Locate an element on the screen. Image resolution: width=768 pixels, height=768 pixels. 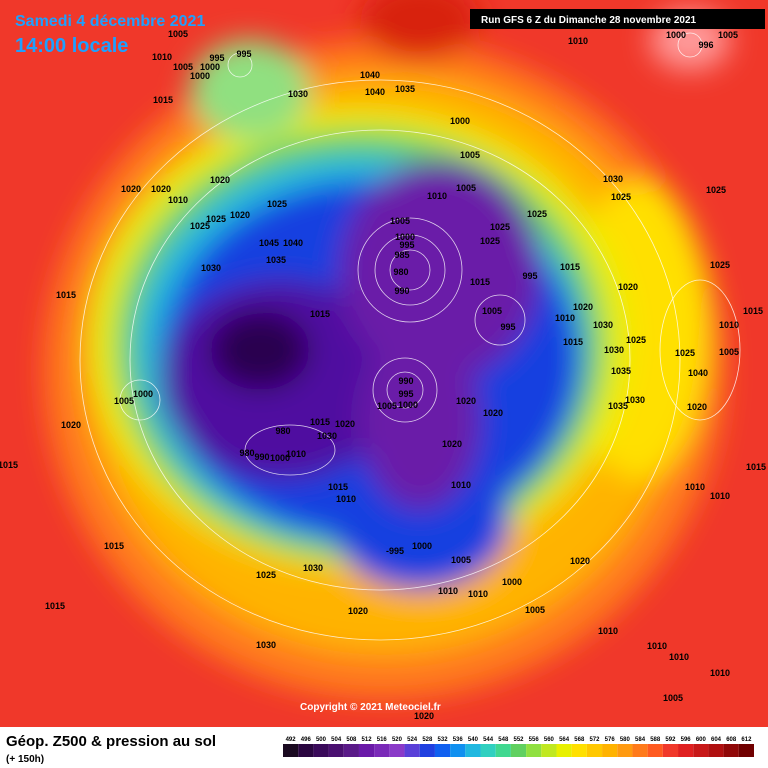
colorbar-tick-label: 512 is located at coordinates (367, 740).